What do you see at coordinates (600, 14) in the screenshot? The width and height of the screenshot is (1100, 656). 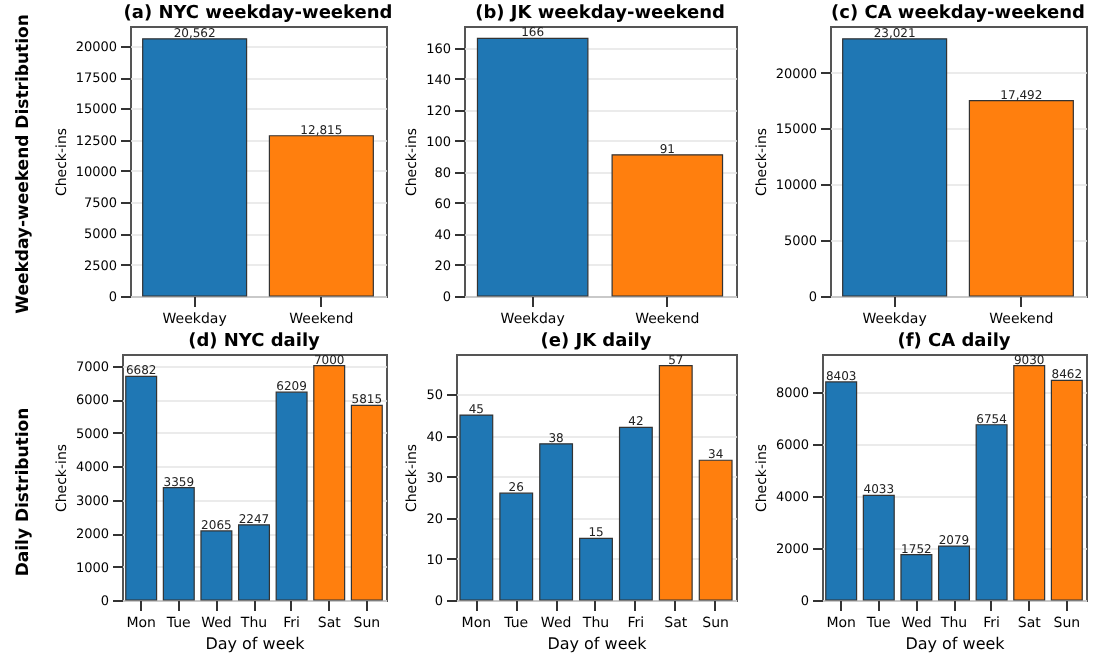 I see `chart-title: (b) JK weekday-weekend` at bounding box center [600, 14].